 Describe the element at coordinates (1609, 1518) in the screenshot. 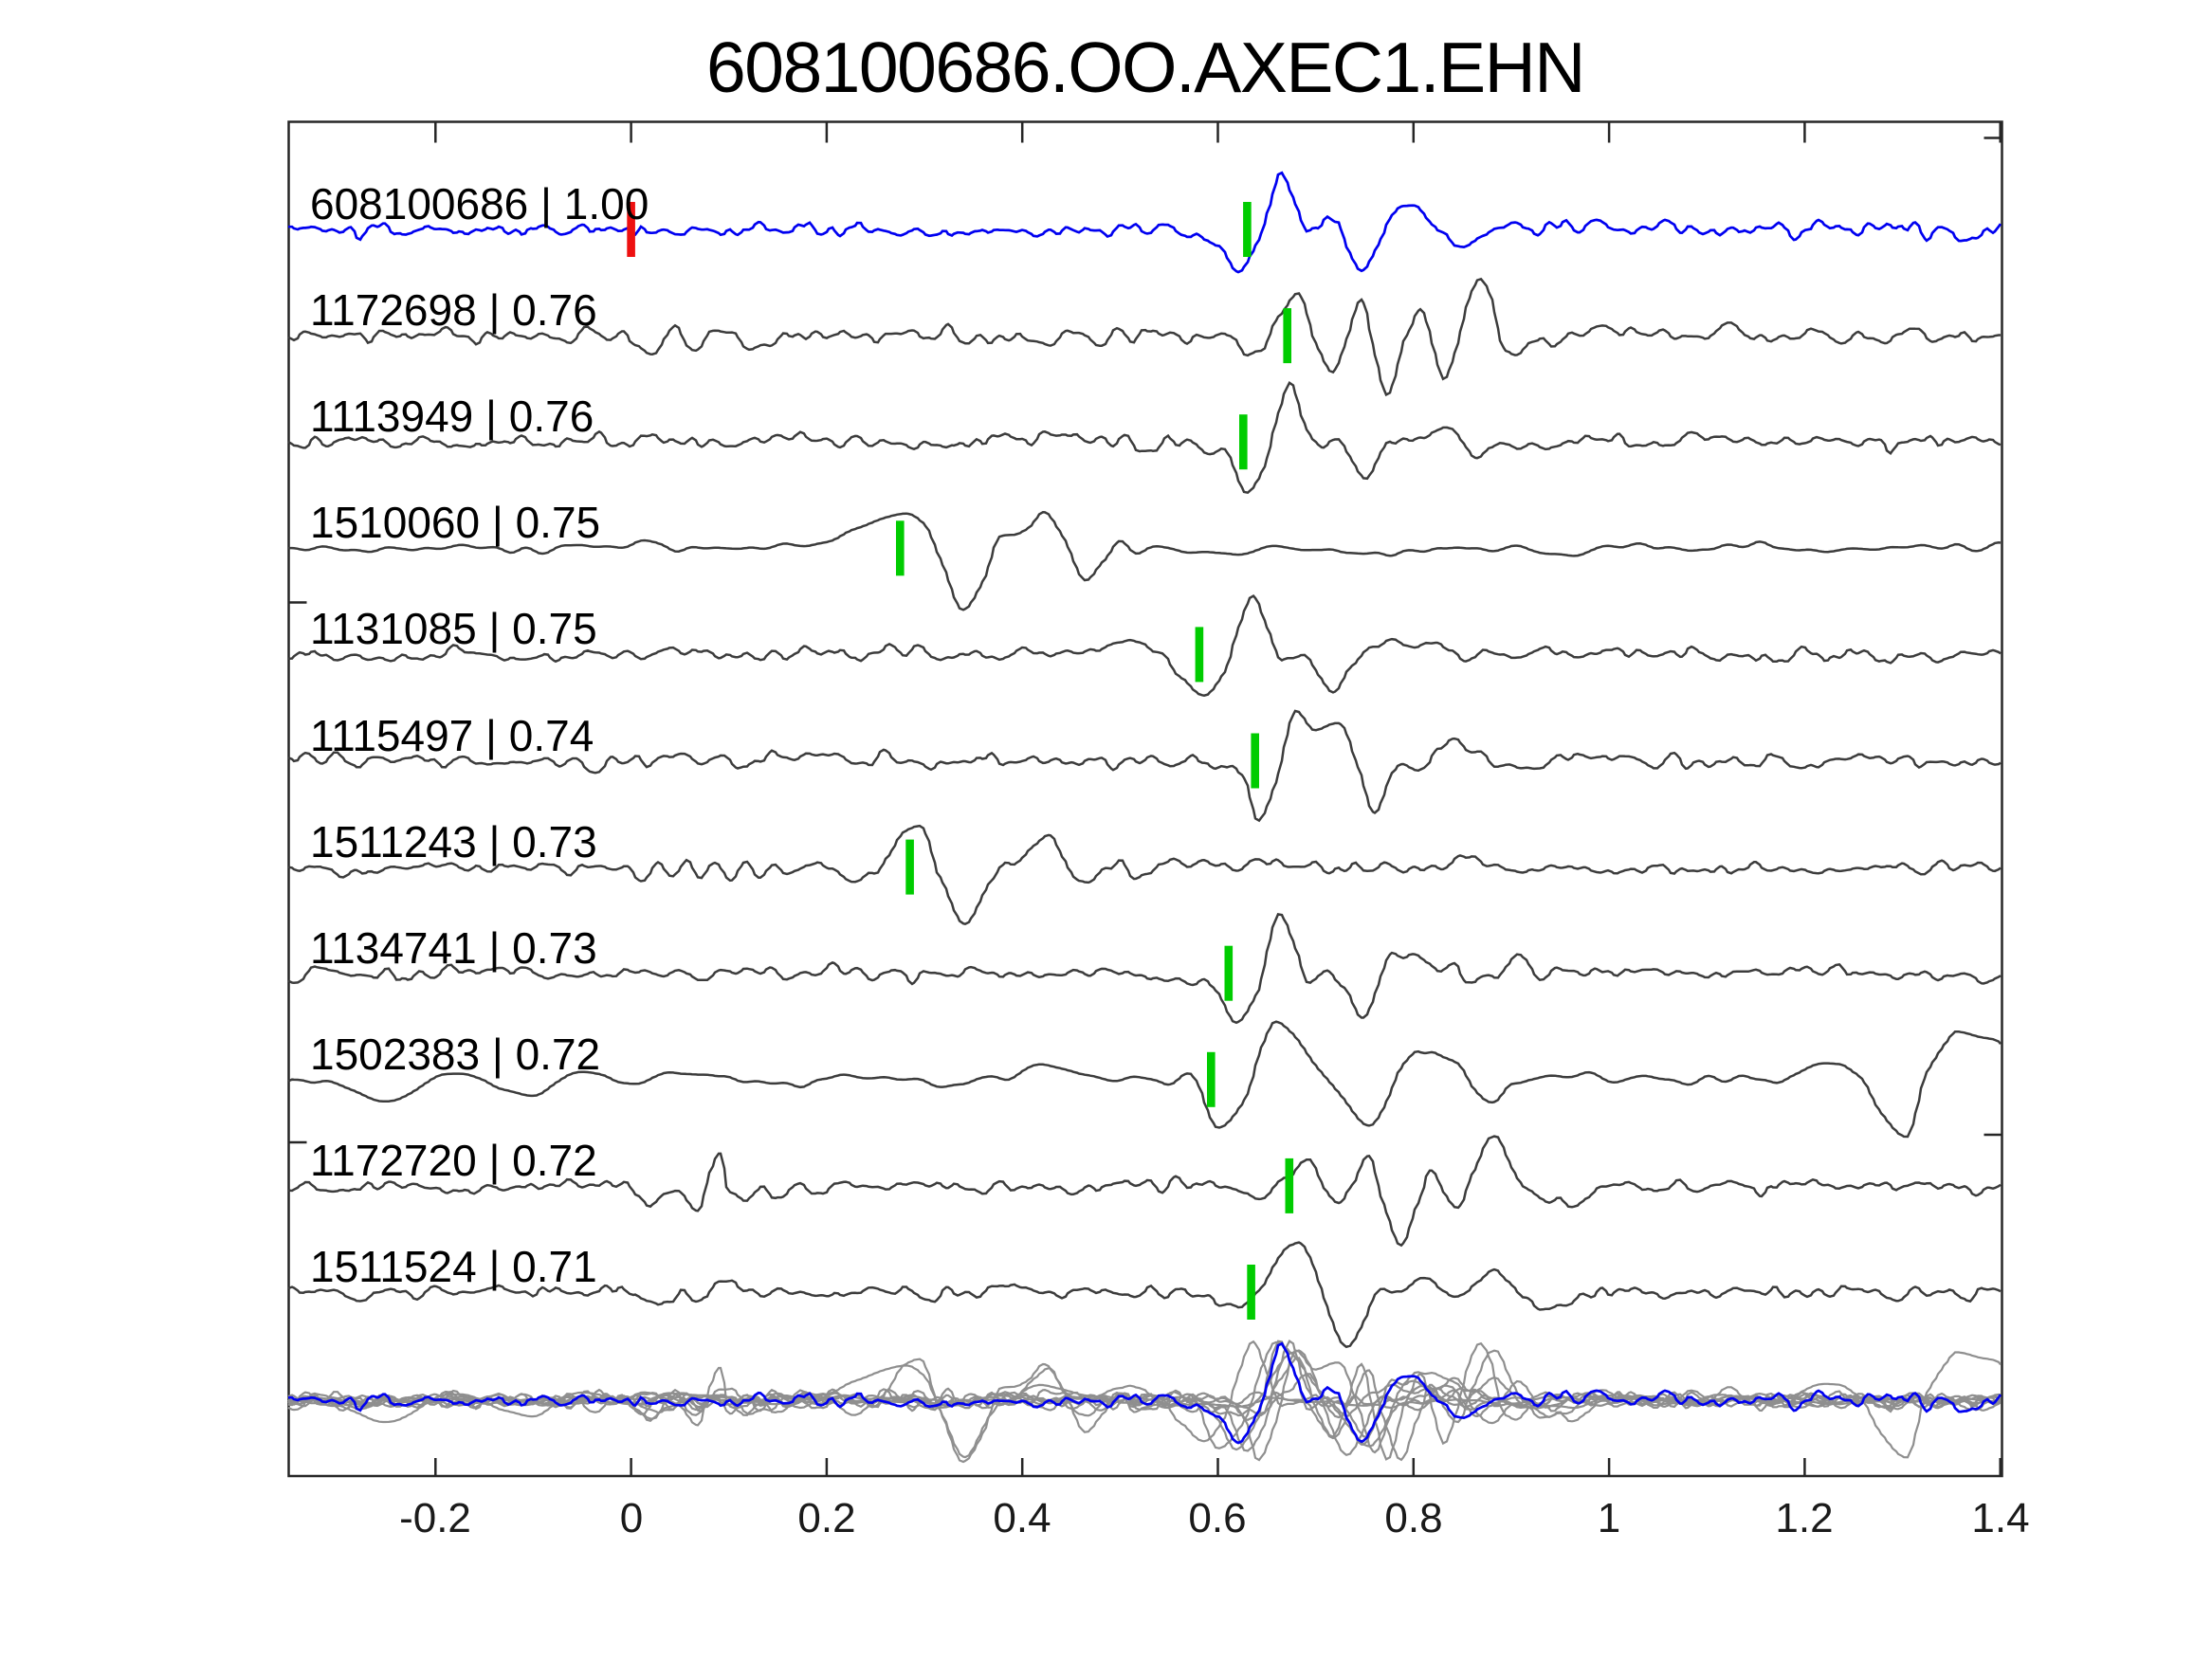

I see `svg-text: 1` at that location.